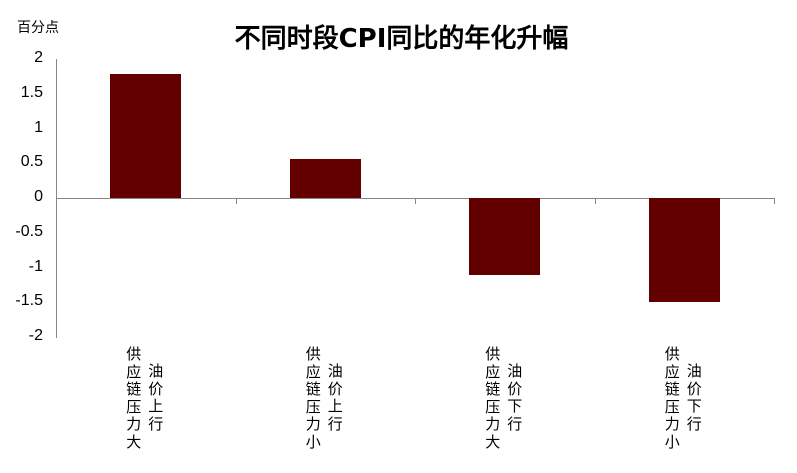 This screenshot has width=797, height=473. Describe the element at coordinates (31, 92) in the screenshot. I see `y-tick-label: 1.5` at that location.